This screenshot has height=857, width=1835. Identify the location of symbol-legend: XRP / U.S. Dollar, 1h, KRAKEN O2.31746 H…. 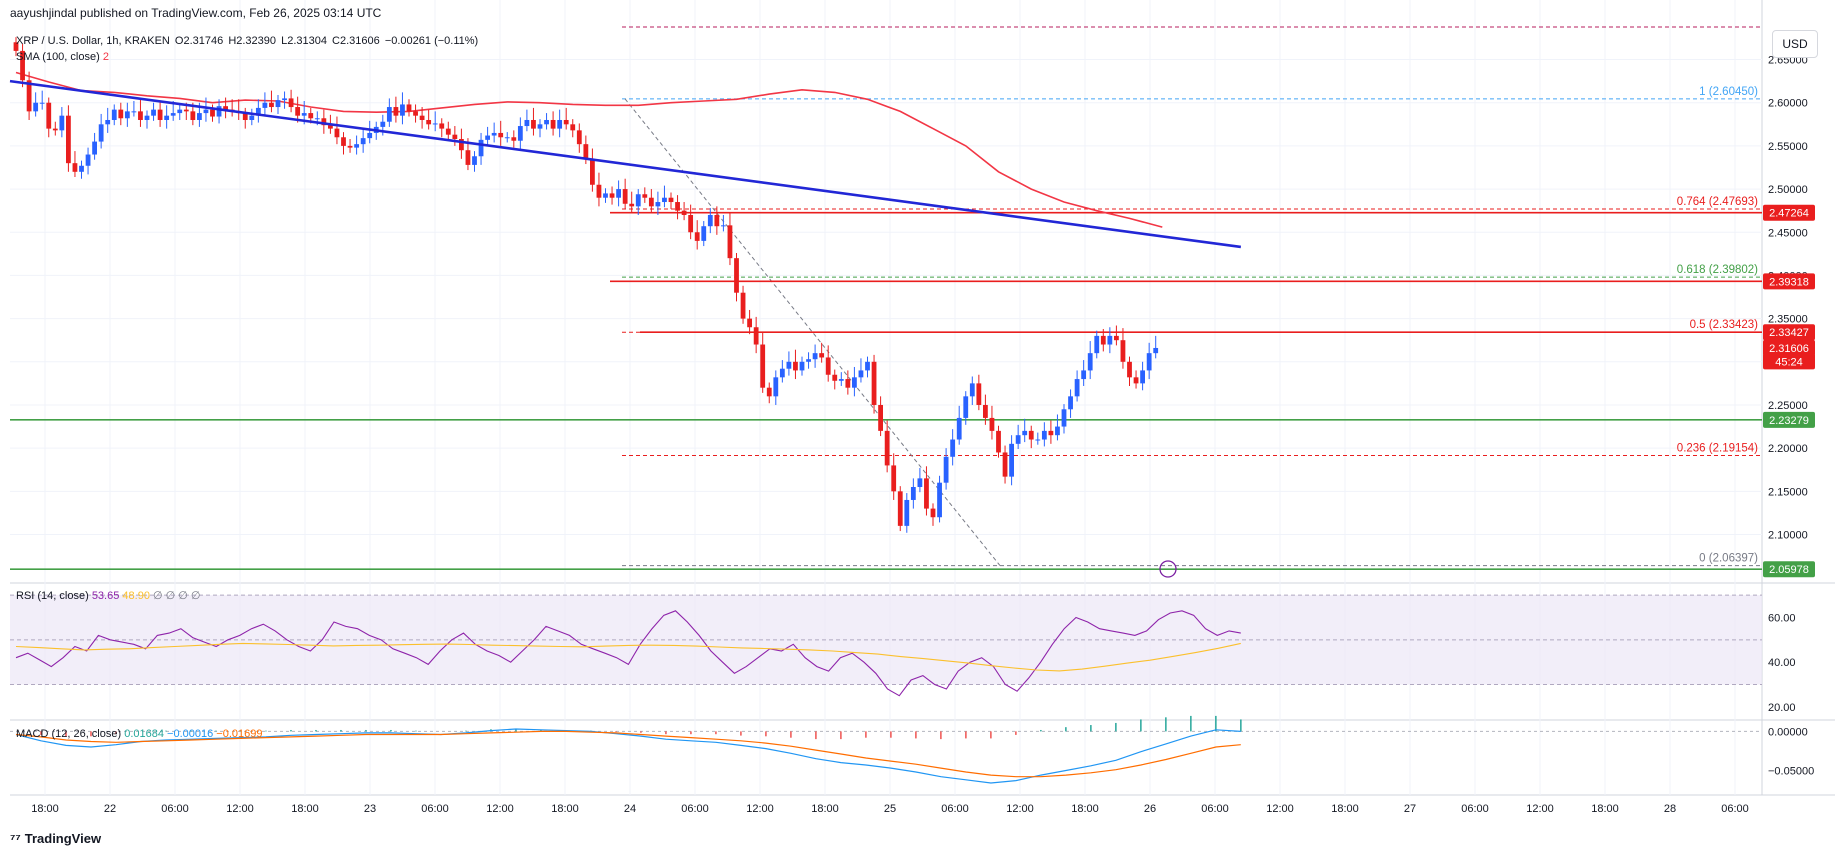
(247, 41).